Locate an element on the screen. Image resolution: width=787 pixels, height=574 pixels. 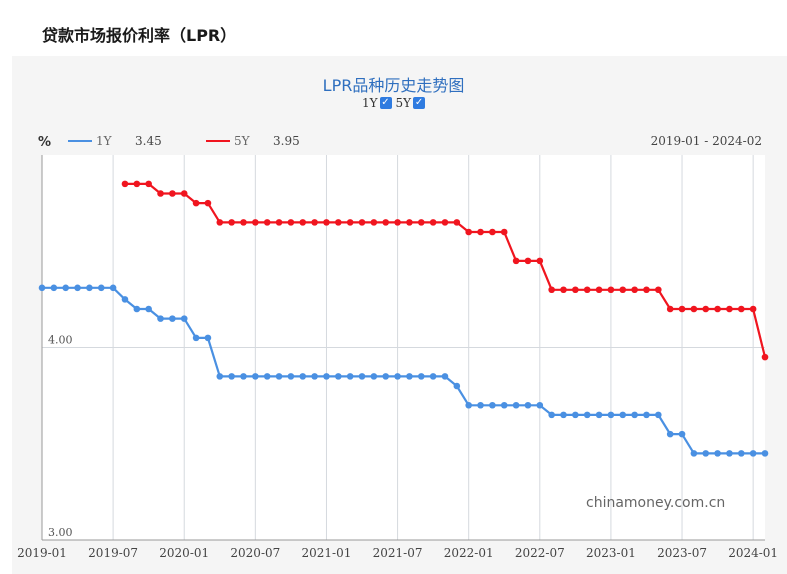
x-tick-label: 2019-07 is located at coordinates (113, 553).